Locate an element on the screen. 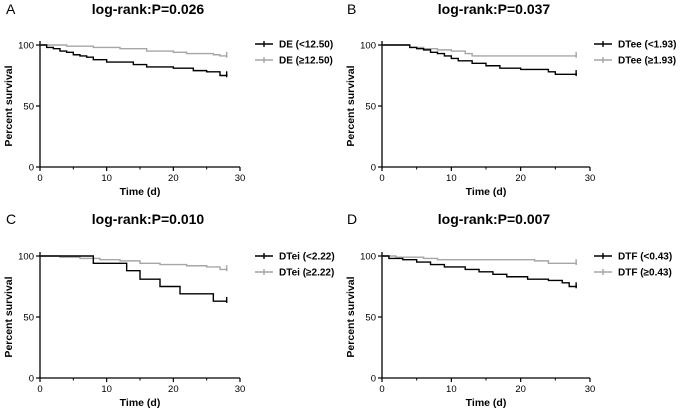 Image resolution: width=681 pixels, height=415 pixels. panel-d-y-tick-label-0: 0 is located at coordinates (373, 379).